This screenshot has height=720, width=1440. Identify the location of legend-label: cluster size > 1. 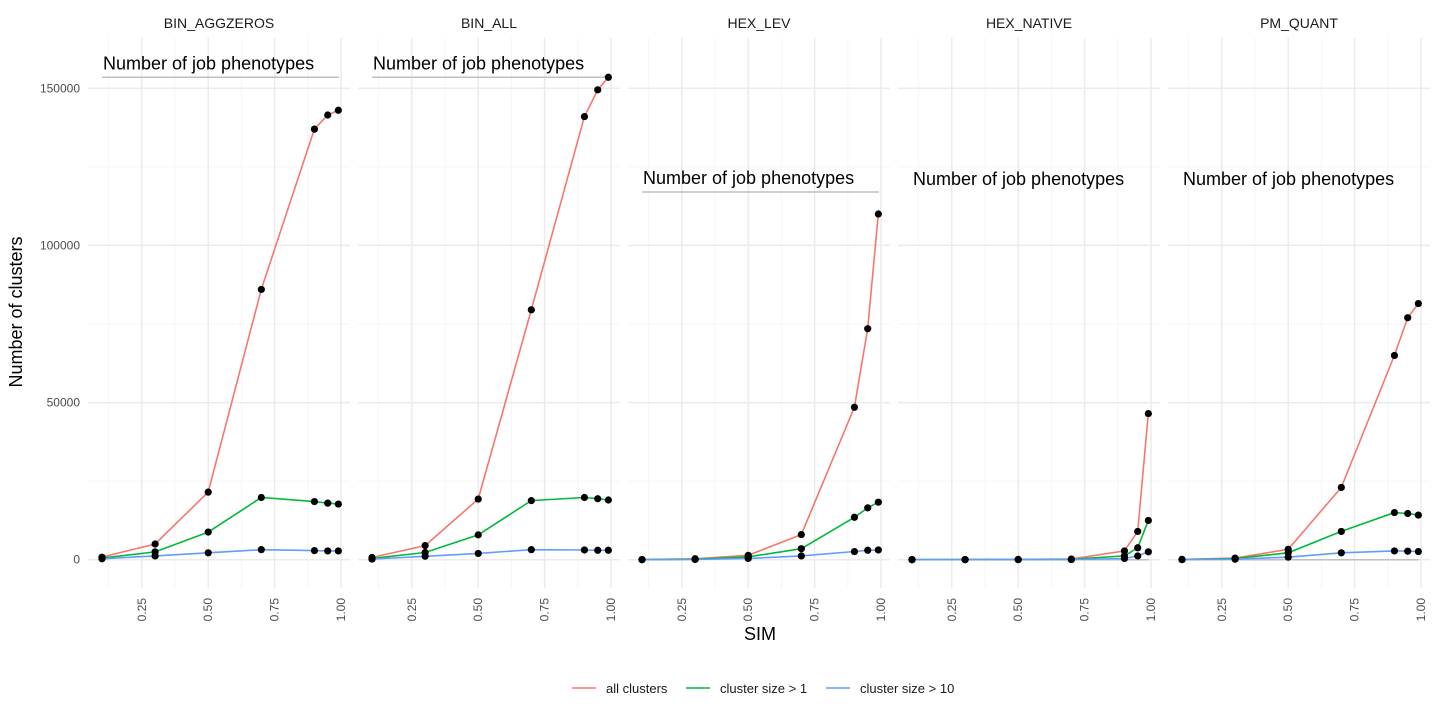
(763, 688).